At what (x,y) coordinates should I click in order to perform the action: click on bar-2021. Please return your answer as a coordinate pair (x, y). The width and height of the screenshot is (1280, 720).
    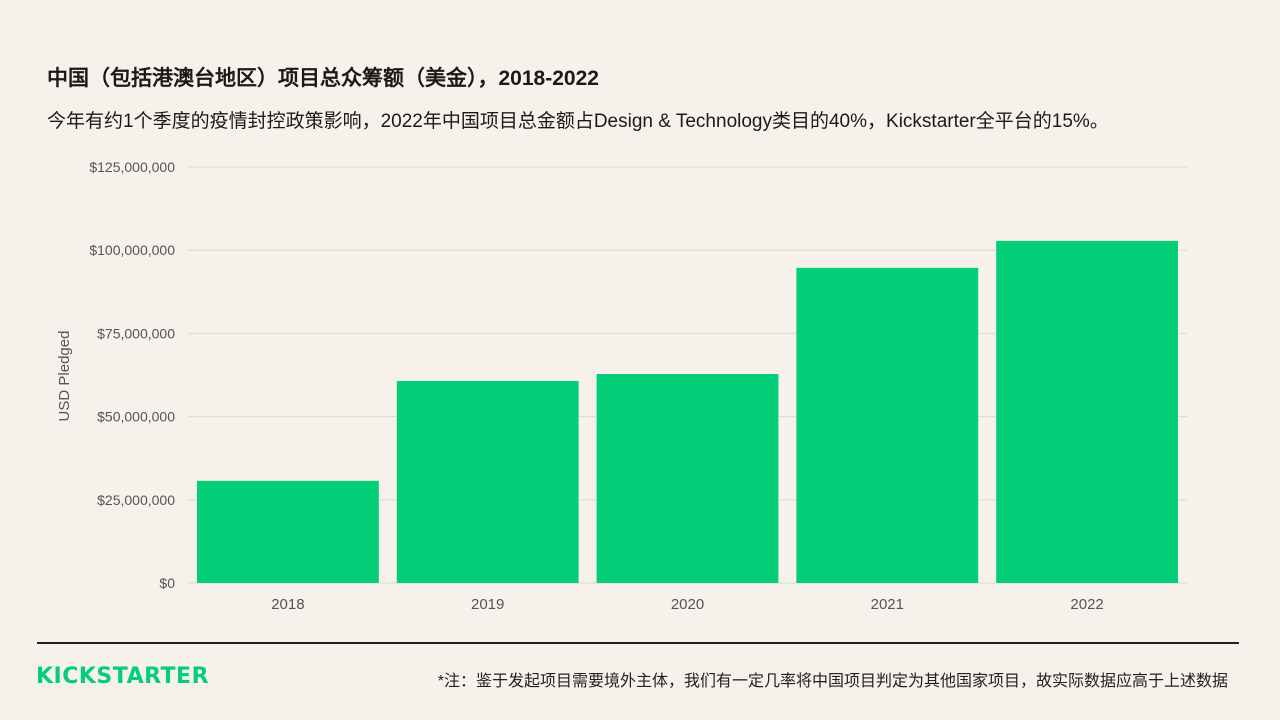
    Looking at the image, I should click on (887, 425).